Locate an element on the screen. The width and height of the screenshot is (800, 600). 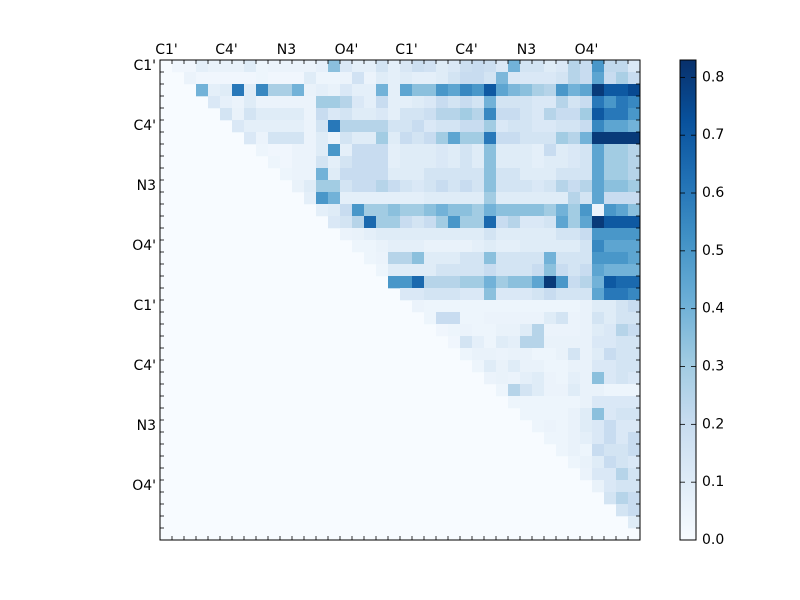
colorbar-tick-label: 0.4 is located at coordinates (713, 309).